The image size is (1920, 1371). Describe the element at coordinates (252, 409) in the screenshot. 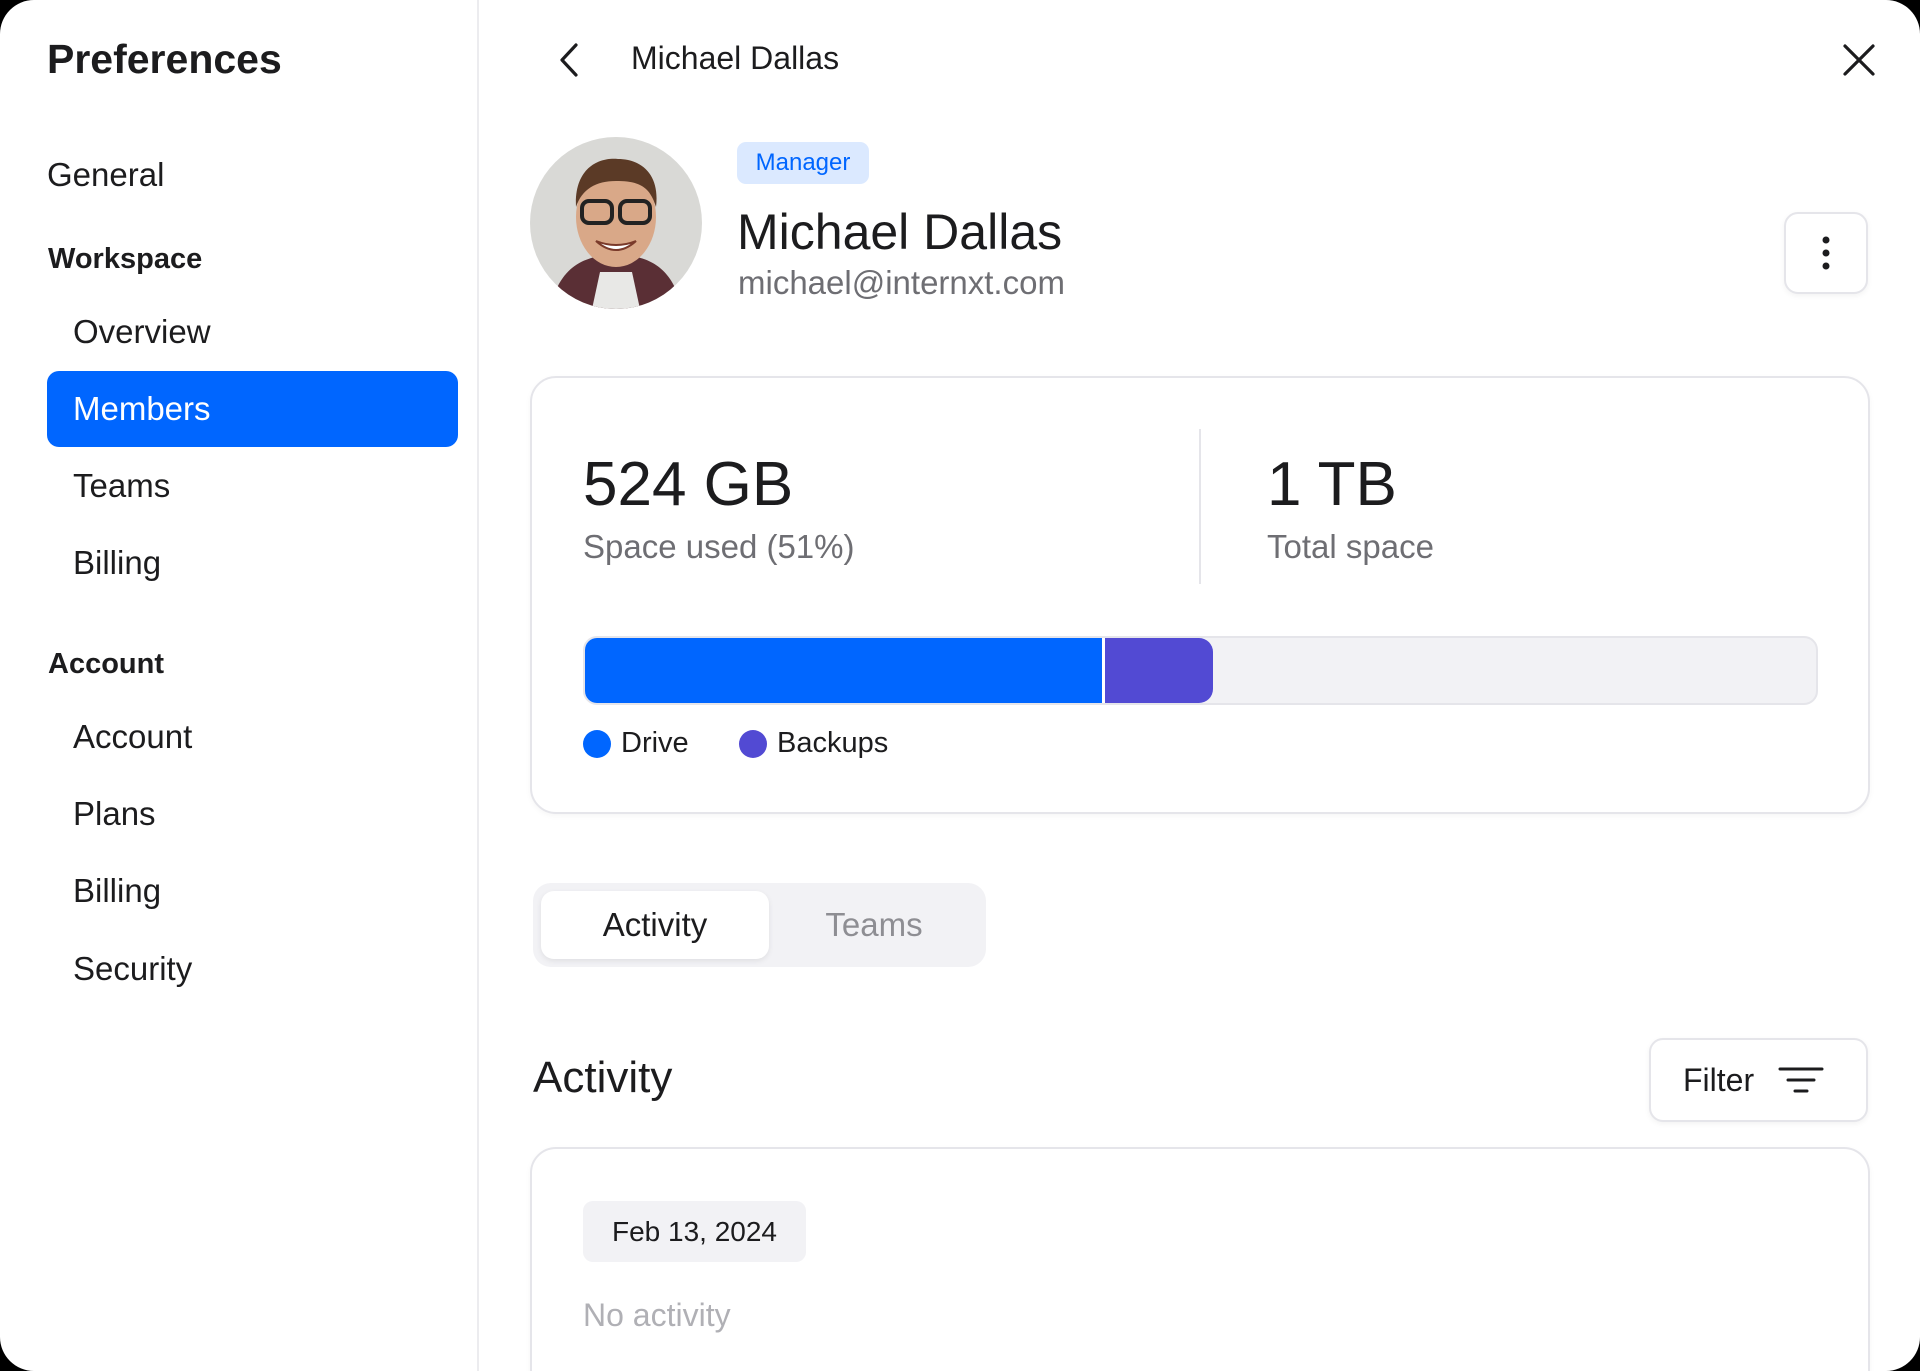

I see `sidebar-item-members: Members` at that location.